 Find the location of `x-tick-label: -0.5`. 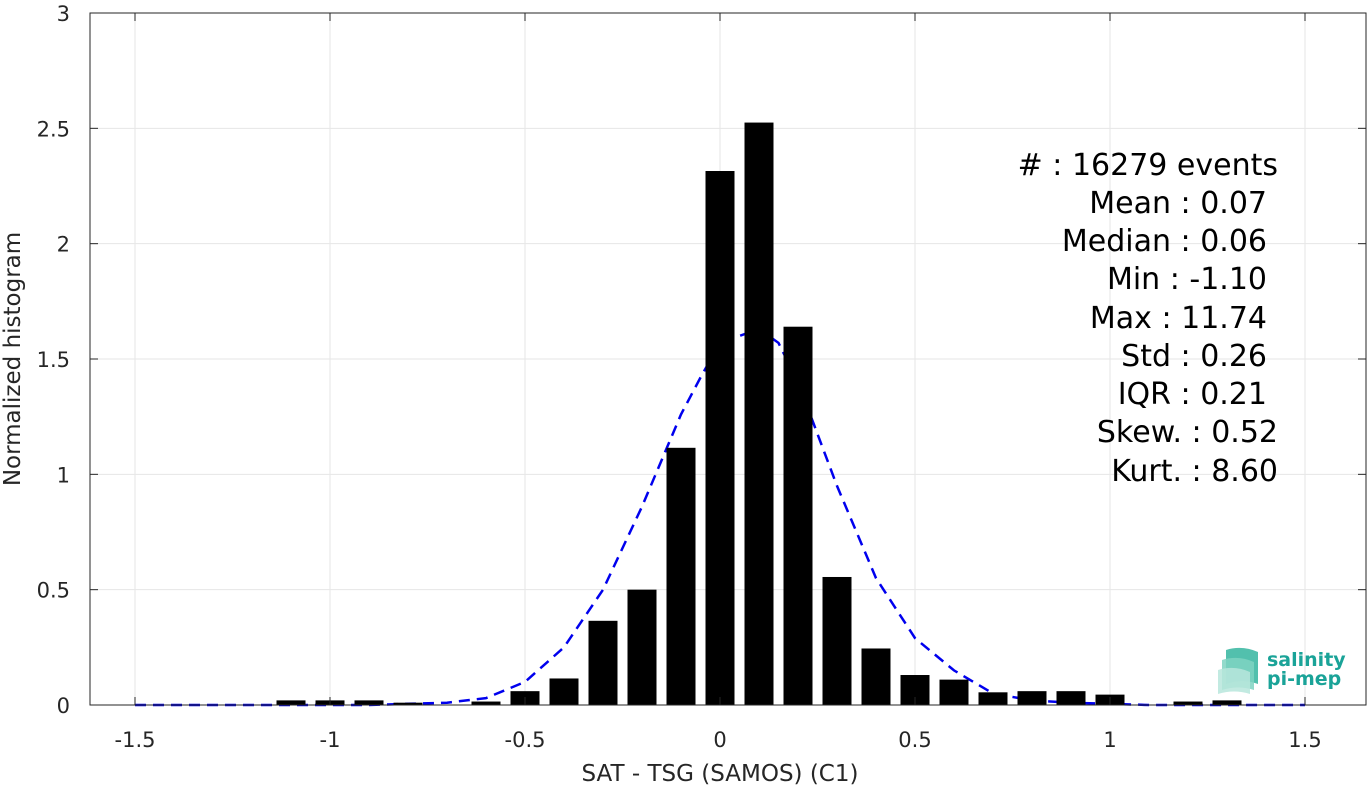

x-tick-label: -0.5 is located at coordinates (525, 740).